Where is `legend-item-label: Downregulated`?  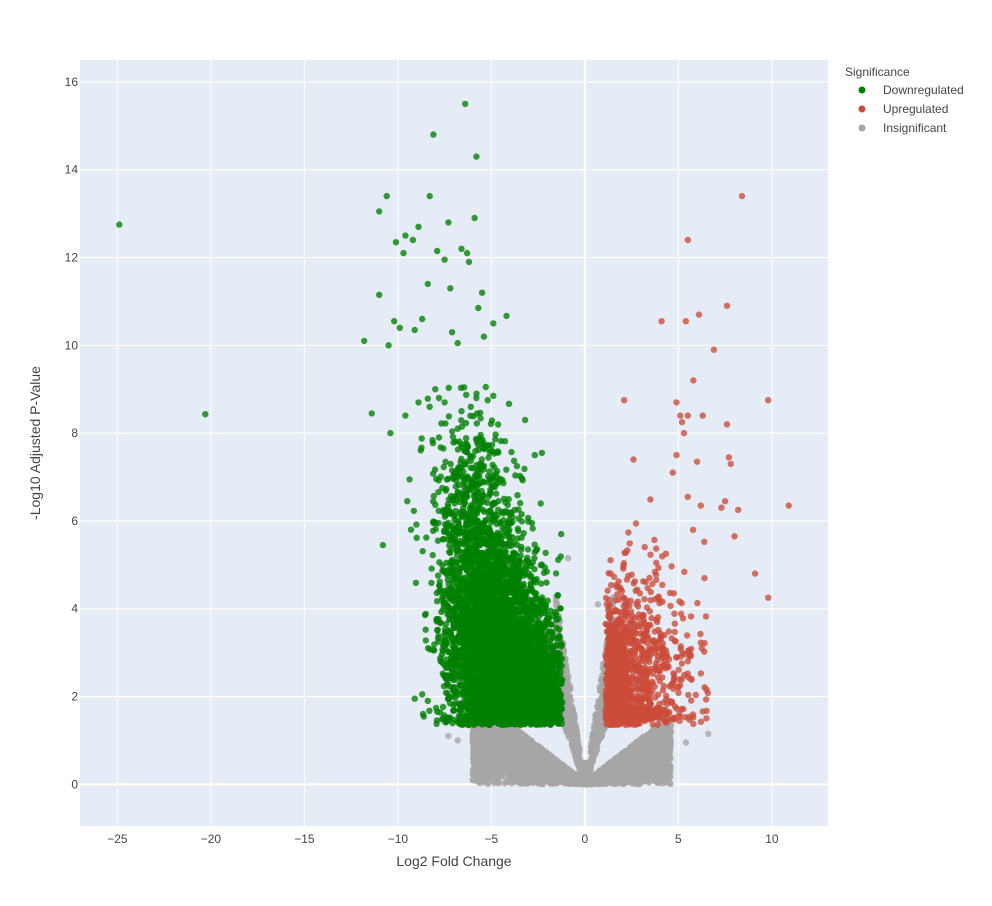 legend-item-label: Downregulated is located at coordinates (923, 90).